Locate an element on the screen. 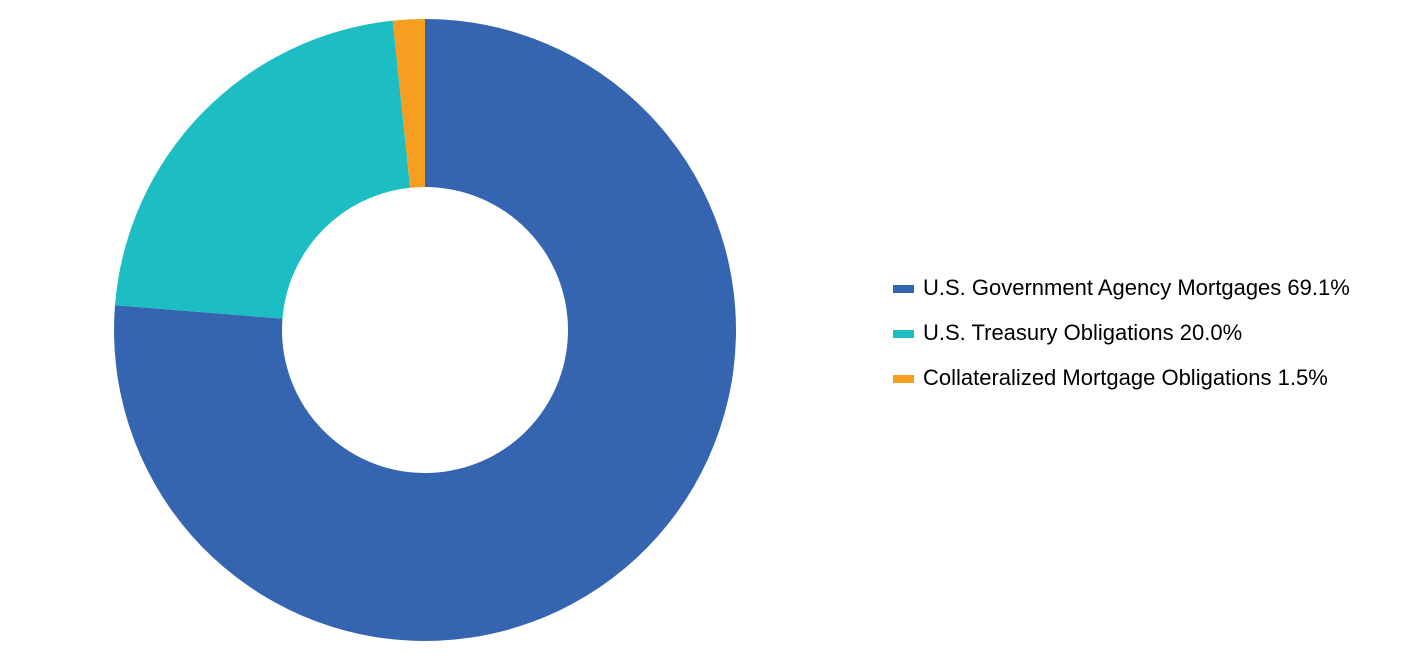  legend-value: 69.1% is located at coordinates (1318, 287).